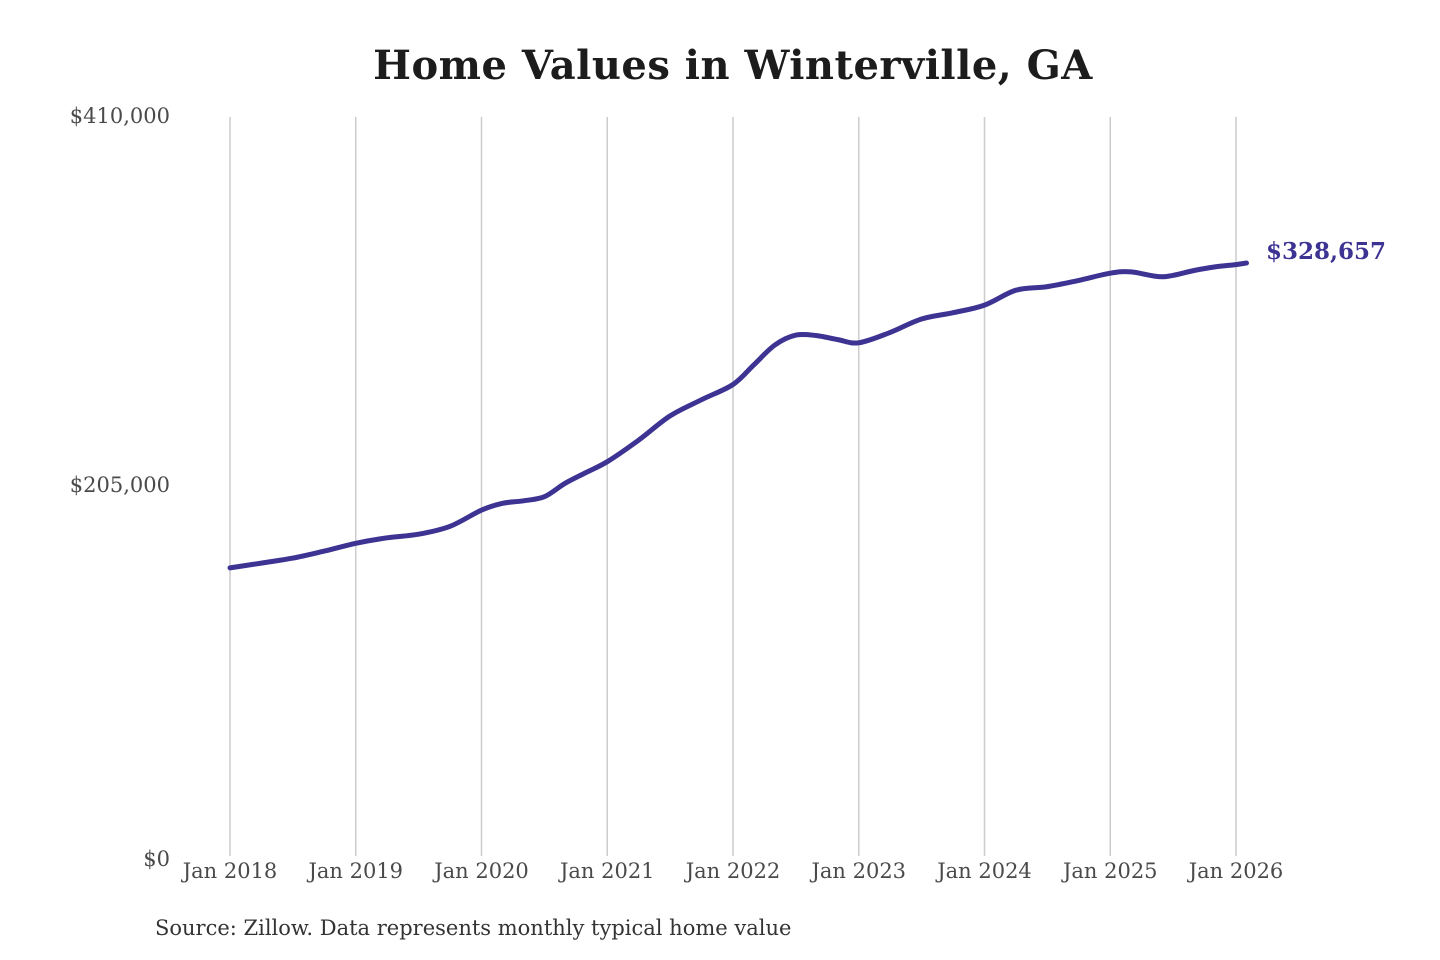 The height and width of the screenshot is (960, 1440). What do you see at coordinates (984, 871) in the screenshot?
I see `x-tick-jan-2024: Jan 2024` at bounding box center [984, 871].